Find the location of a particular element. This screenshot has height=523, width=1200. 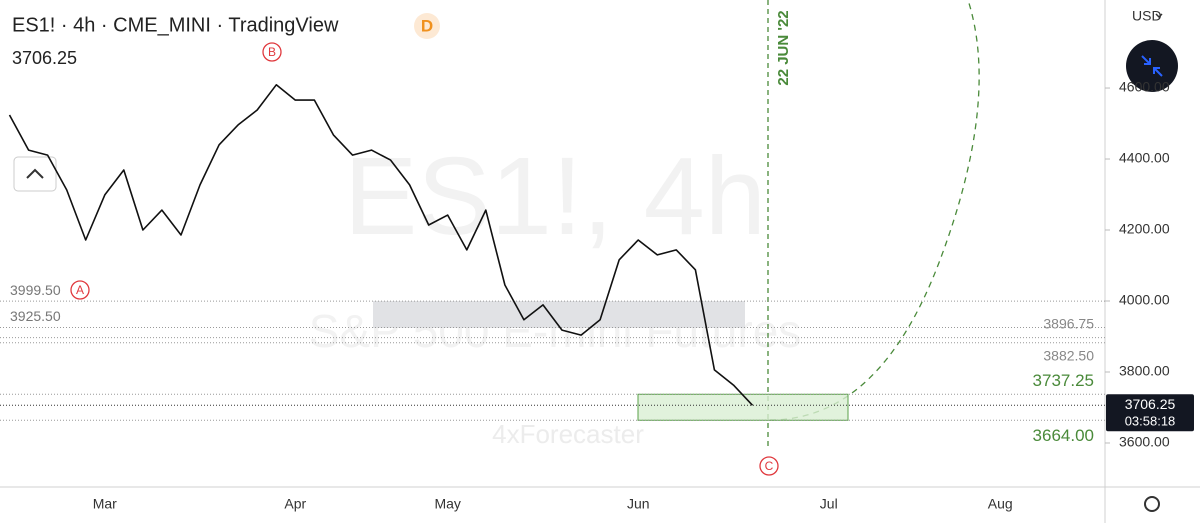

y-tick-label: 3800.00 is located at coordinates (1144, 371).